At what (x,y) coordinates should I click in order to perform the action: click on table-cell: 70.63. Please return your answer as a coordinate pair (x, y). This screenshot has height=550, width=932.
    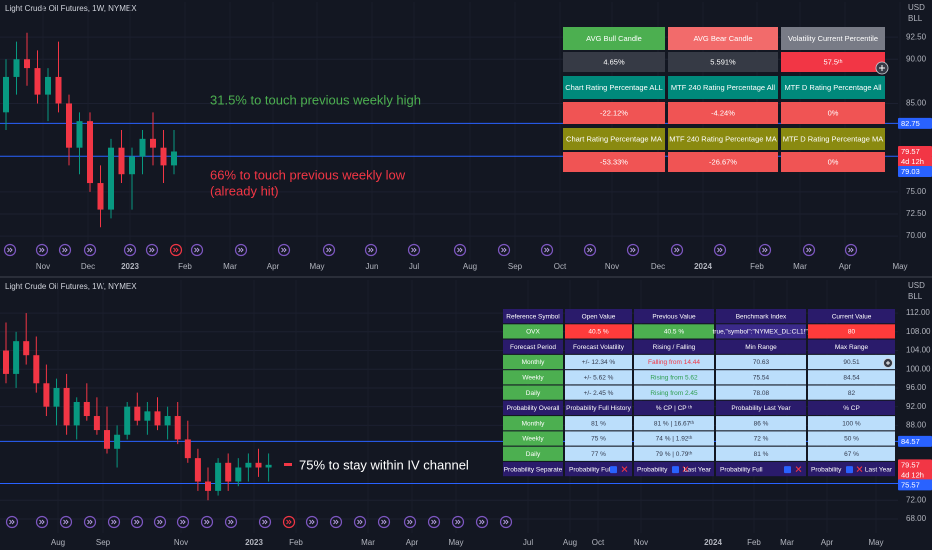
    Looking at the image, I should click on (761, 362).